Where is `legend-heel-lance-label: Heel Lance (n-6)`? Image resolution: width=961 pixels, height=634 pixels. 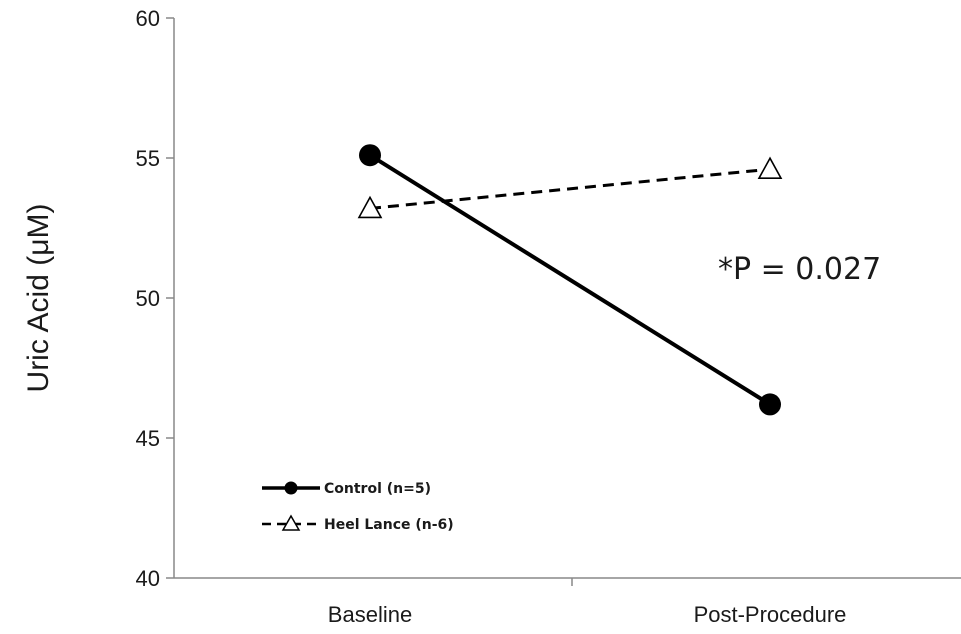 legend-heel-lance-label: Heel Lance (n-6) is located at coordinates (389, 525).